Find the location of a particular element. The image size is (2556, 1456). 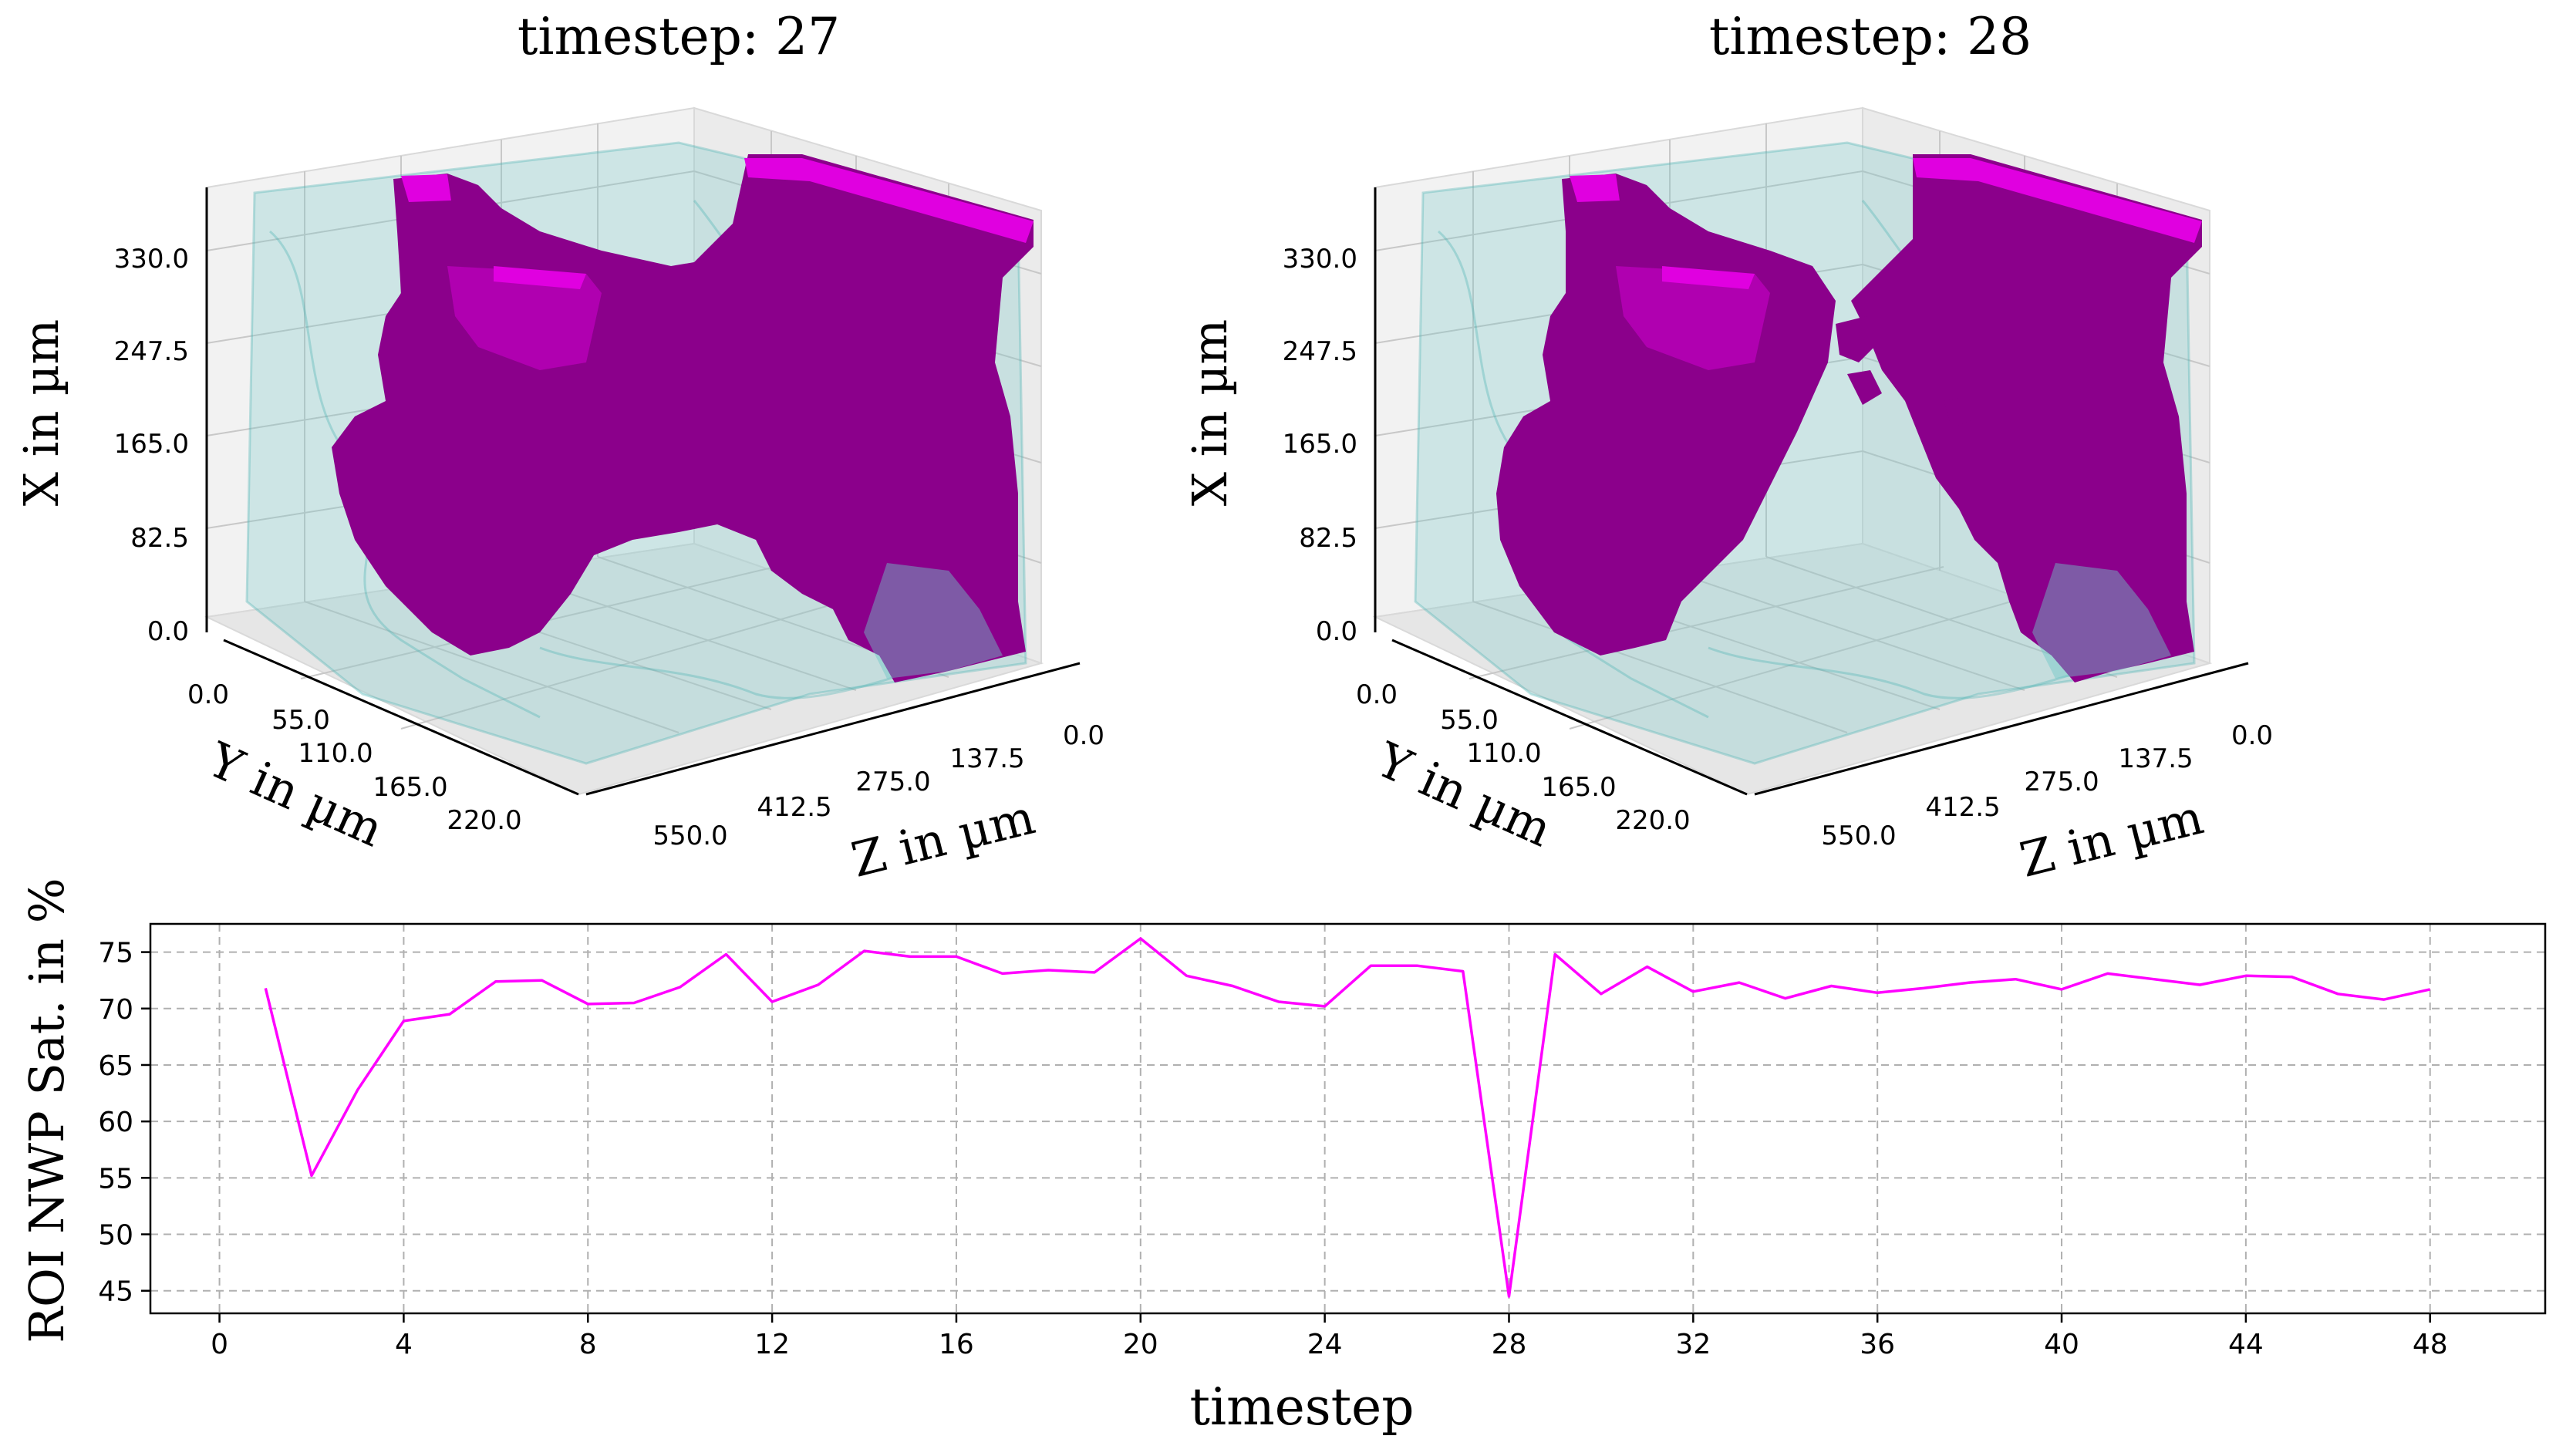

x-tick-label: 28 is located at coordinates (1509, 1345).